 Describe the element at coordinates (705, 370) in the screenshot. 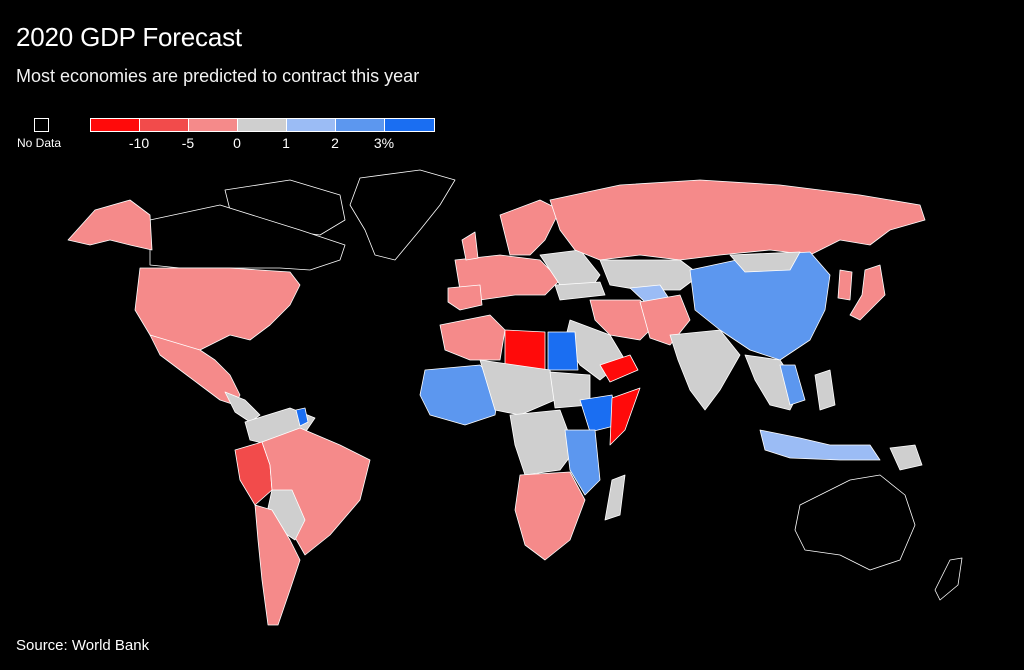

I see `region-india` at that location.